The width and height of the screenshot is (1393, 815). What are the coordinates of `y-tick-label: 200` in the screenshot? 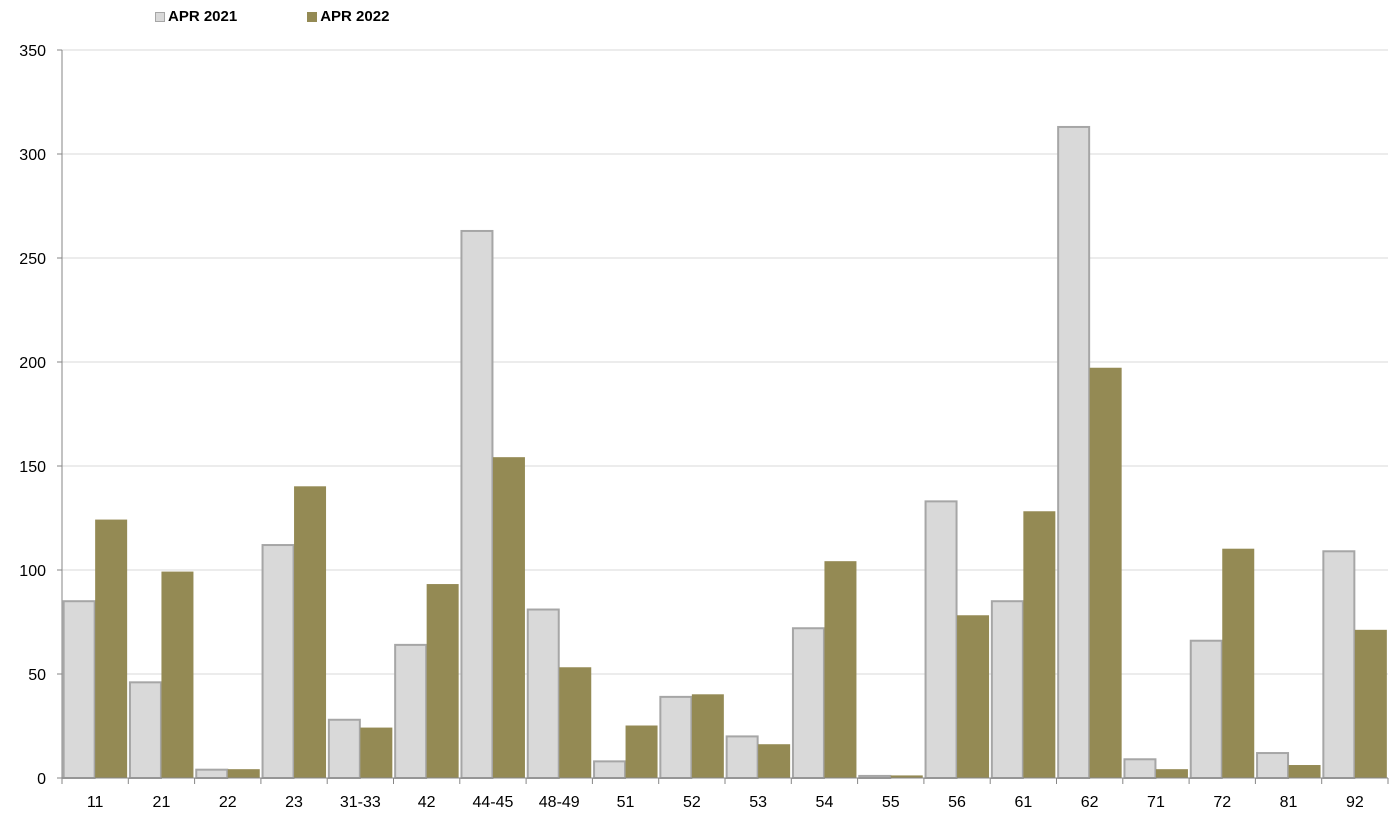 It's located at (32, 363).